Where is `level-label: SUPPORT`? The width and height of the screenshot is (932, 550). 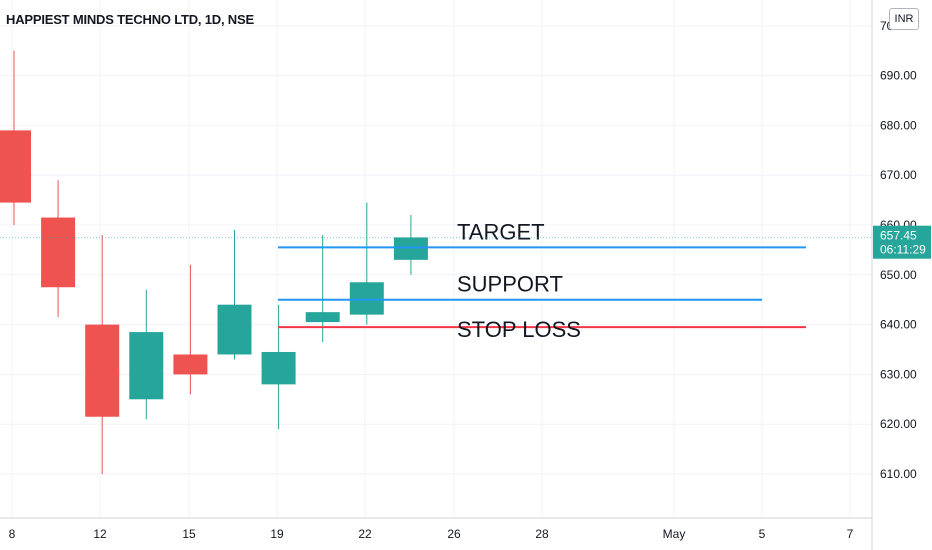
level-label: SUPPORT is located at coordinates (510, 284).